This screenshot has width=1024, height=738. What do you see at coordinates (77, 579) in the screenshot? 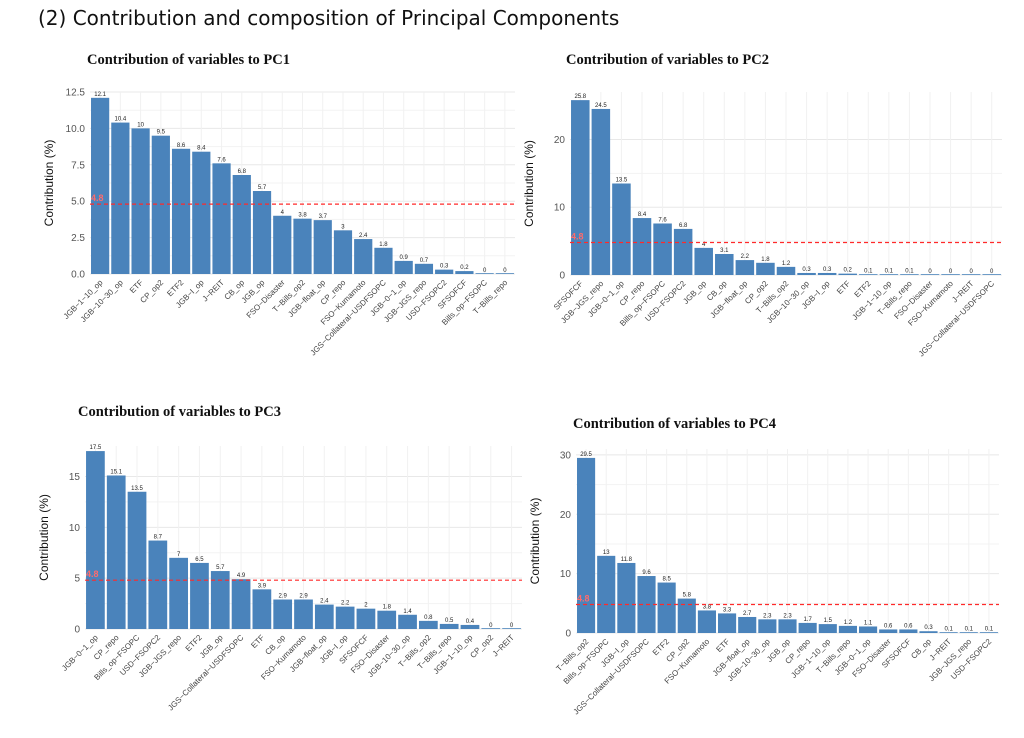
I see `y-tick-label: 5` at bounding box center [77, 579].